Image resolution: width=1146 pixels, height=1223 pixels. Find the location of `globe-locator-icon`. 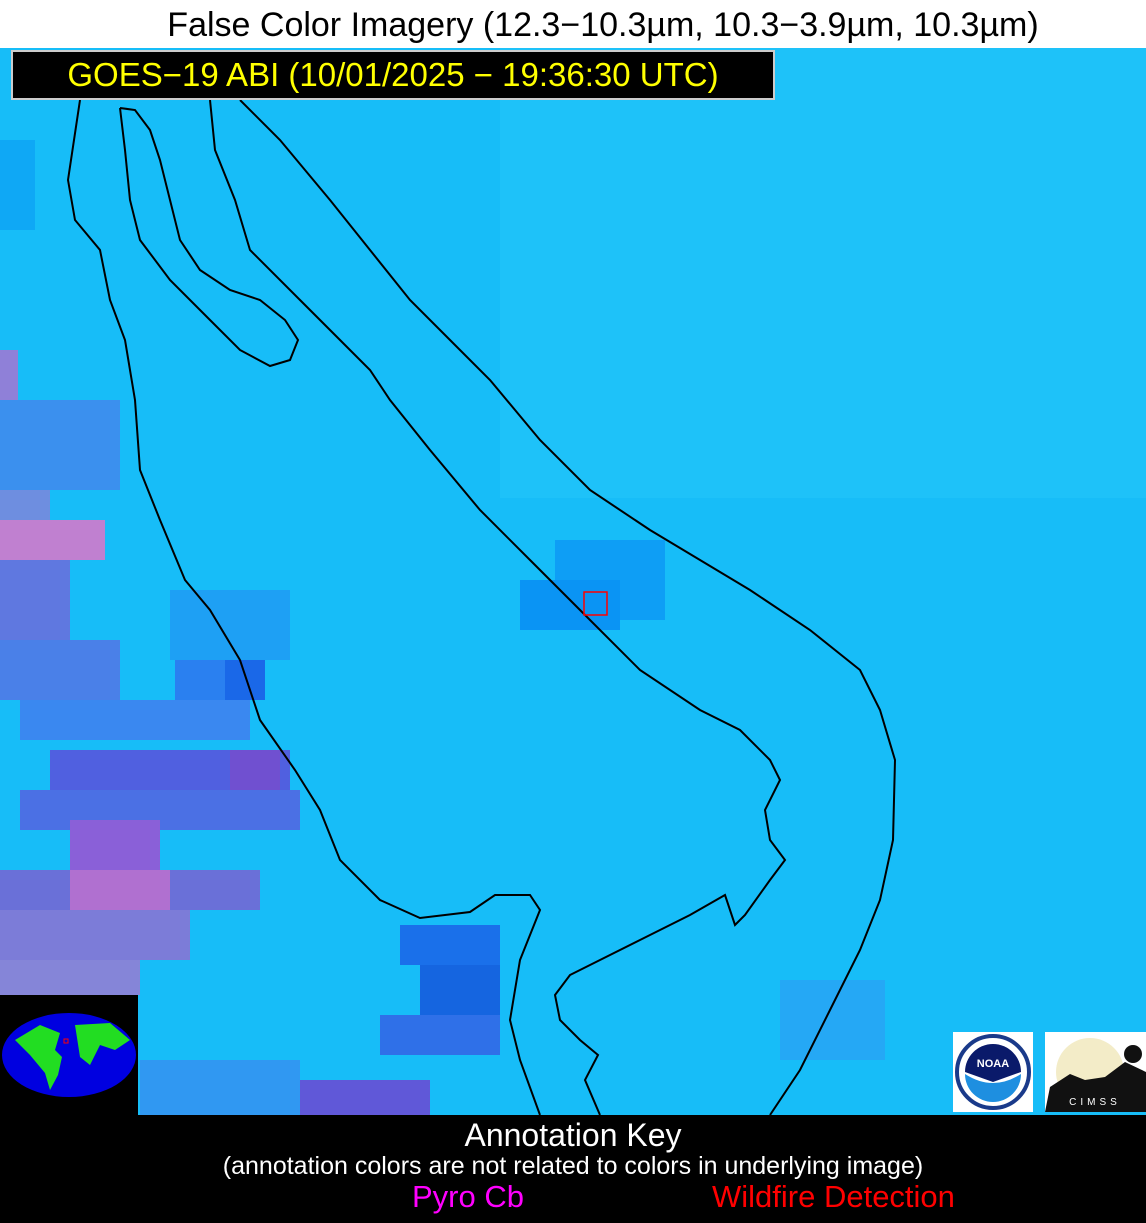

globe-locator-icon is located at coordinates (69, 1055).